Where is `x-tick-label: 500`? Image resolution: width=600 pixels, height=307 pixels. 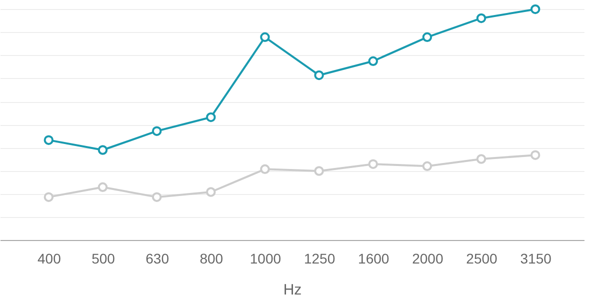 x-tick-label: 500 is located at coordinates (104, 258).